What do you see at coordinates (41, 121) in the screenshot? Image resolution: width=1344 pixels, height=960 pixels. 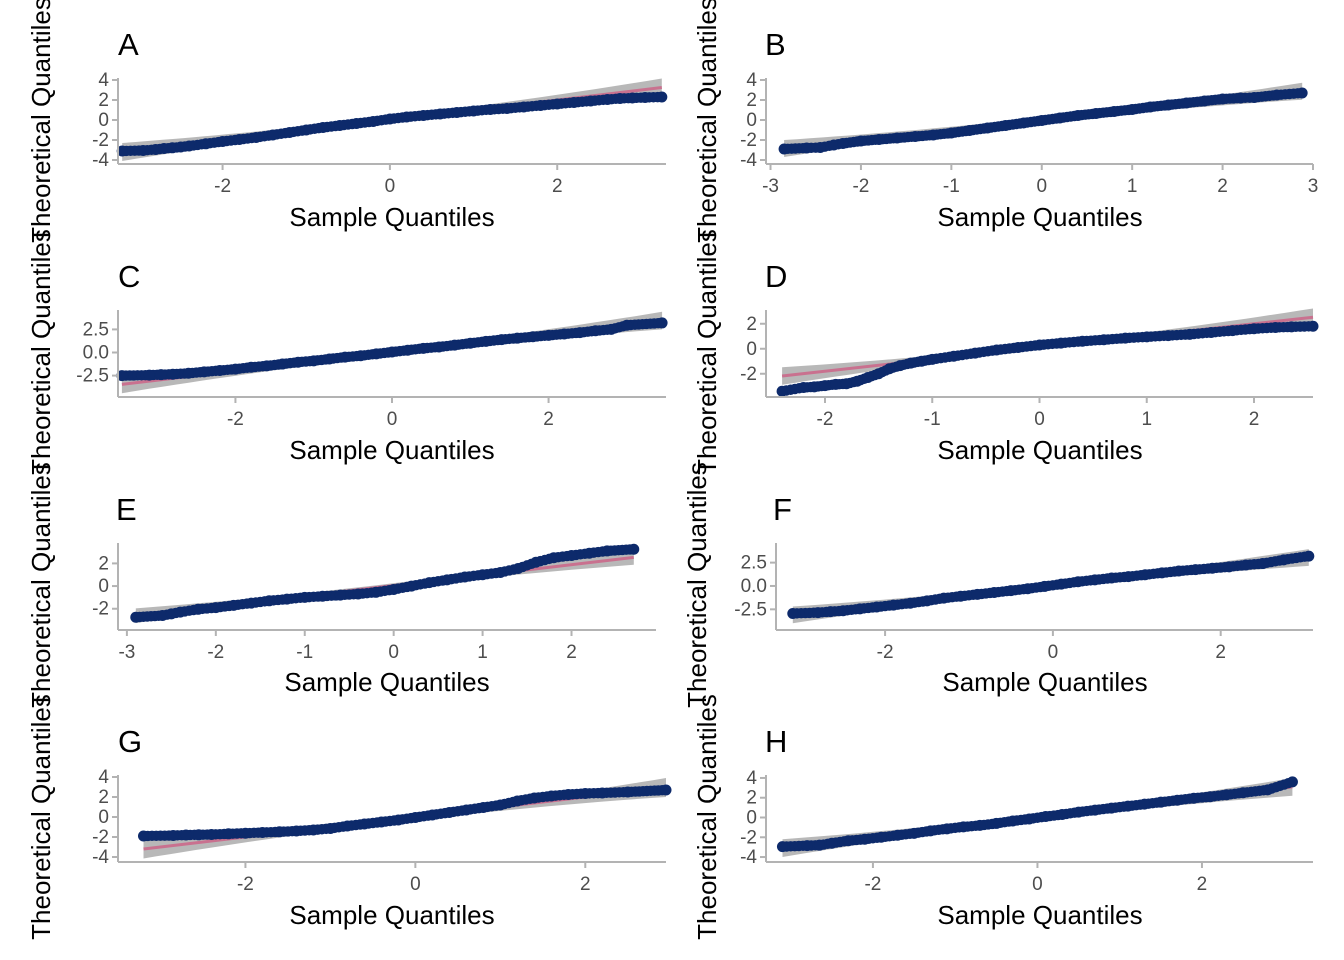 I see `y-axis-title-a: Theoretical Quantiles` at bounding box center [41, 121].